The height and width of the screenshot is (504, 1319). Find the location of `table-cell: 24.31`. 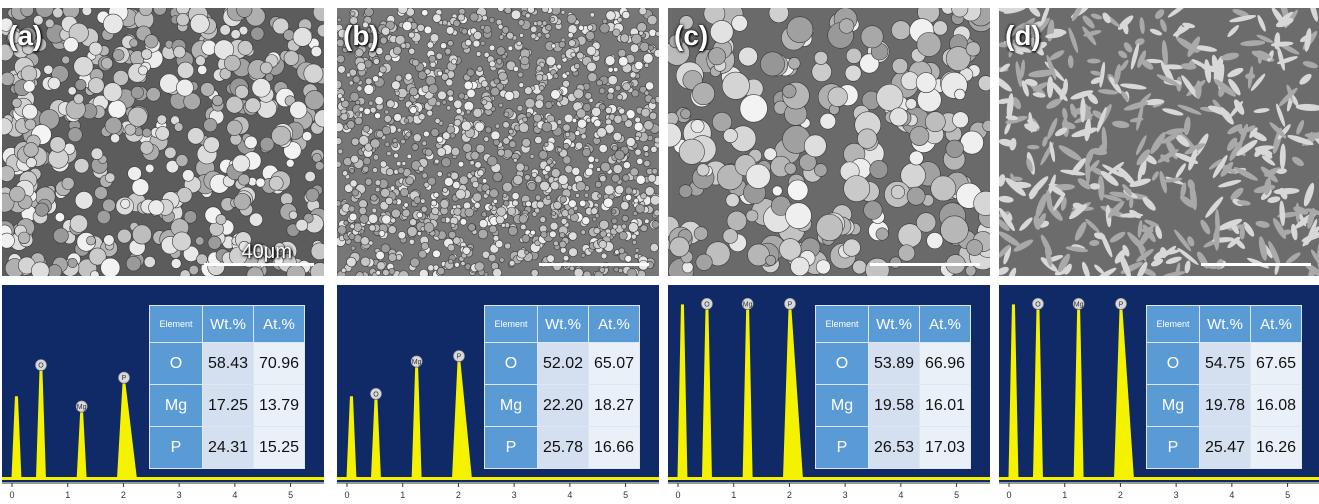

table-cell: 24.31 is located at coordinates (228, 447).